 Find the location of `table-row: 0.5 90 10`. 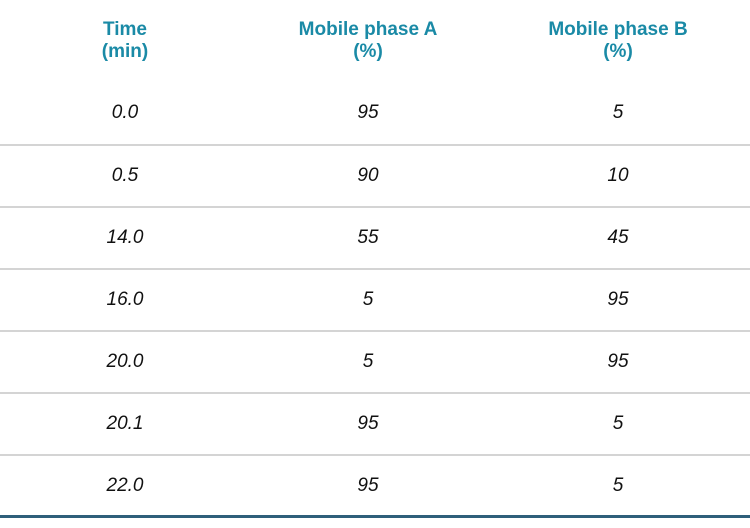

table-row: 0.5 90 10 is located at coordinates (375, 175).